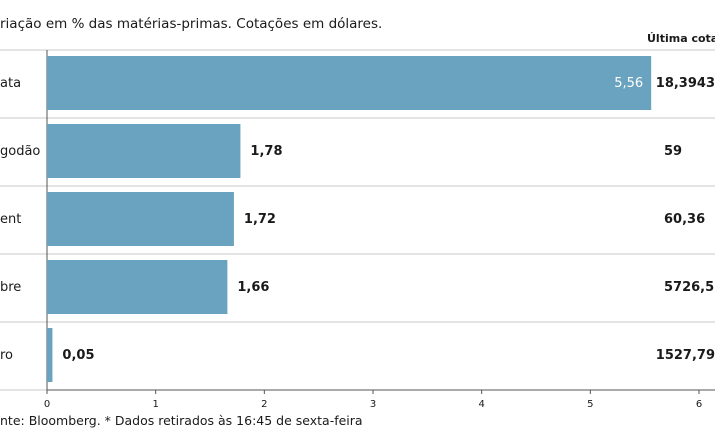  Describe the element at coordinates (699, 404) in the screenshot. I see `x-tick-label: 6` at that location.